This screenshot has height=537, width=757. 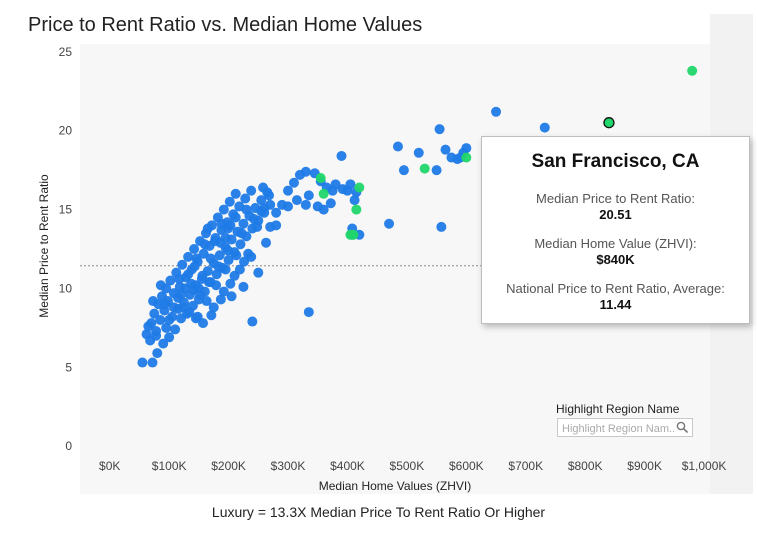 I want to click on x-tick-label: $800K, so click(x=585, y=466).